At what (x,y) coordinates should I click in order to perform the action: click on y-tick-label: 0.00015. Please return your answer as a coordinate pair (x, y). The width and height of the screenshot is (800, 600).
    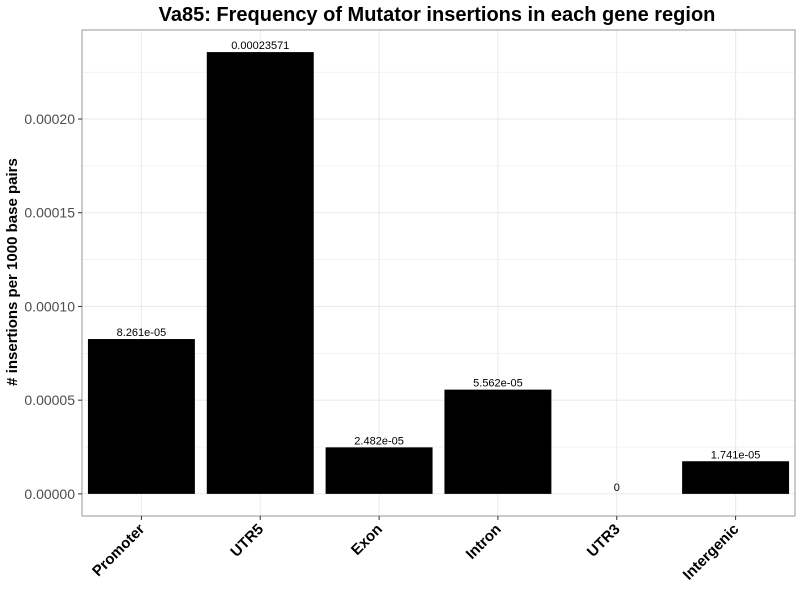
    Looking at the image, I should click on (49, 213).